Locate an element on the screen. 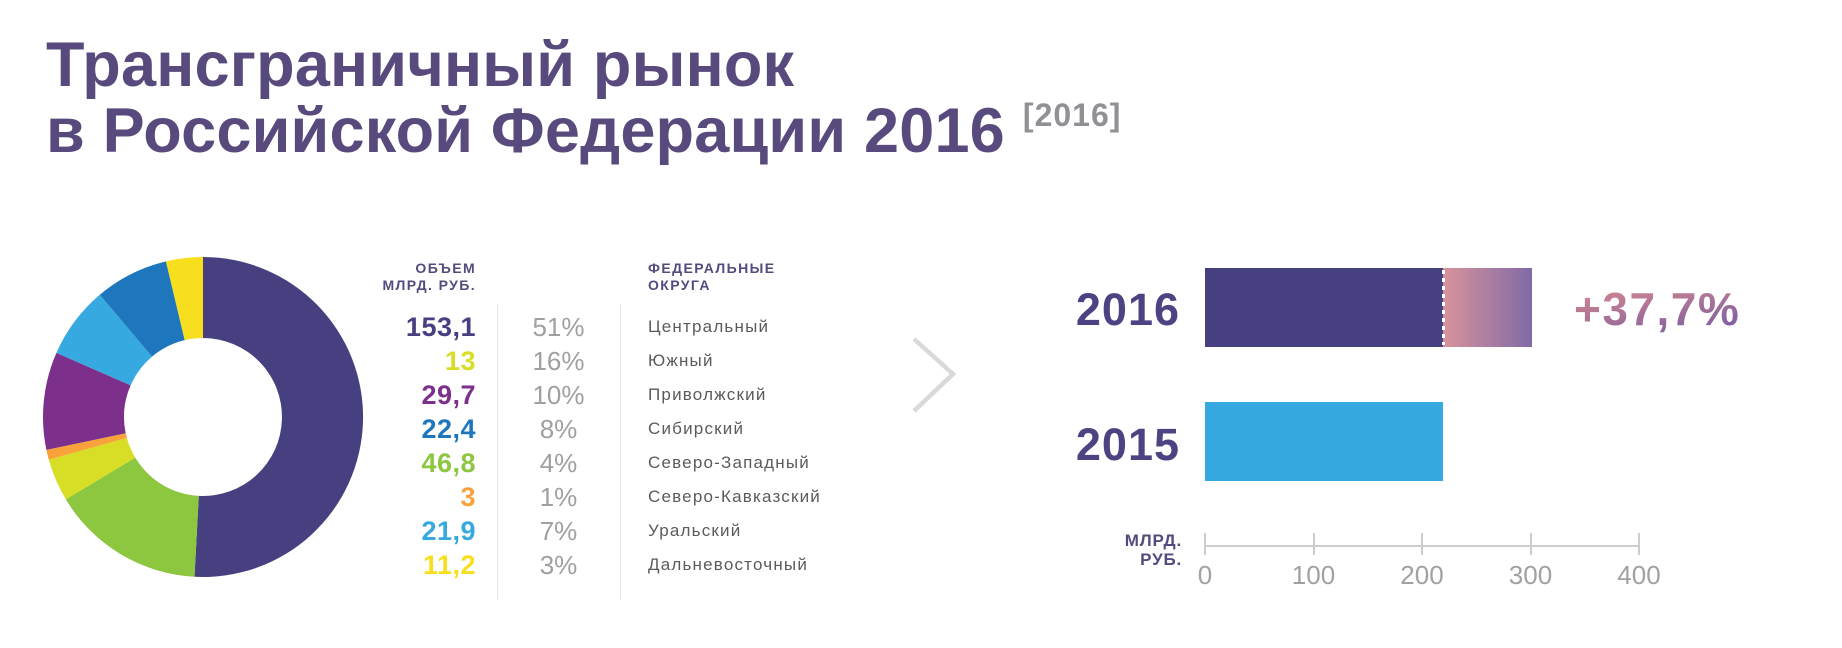  axis-tick-label: 200 is located at coordinates (1422, 575).